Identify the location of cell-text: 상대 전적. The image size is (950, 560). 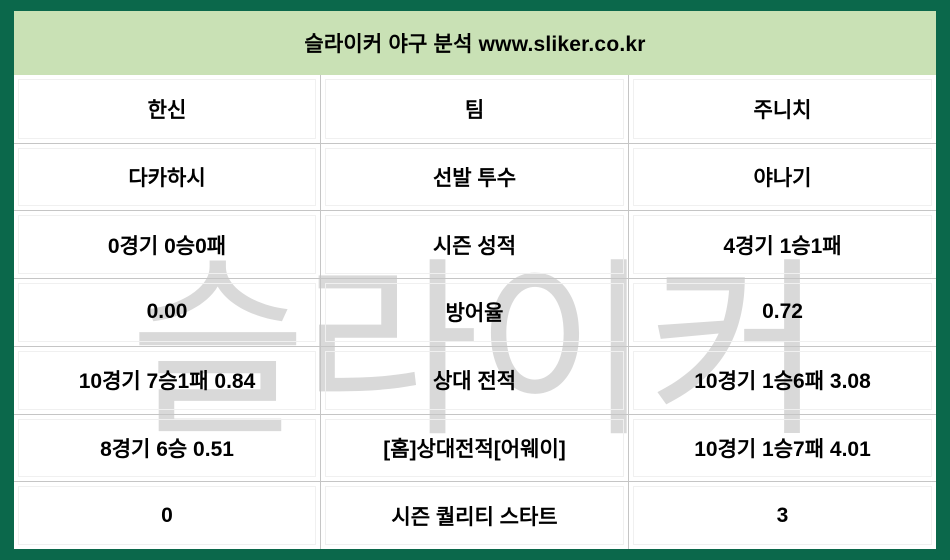
(474, 382).